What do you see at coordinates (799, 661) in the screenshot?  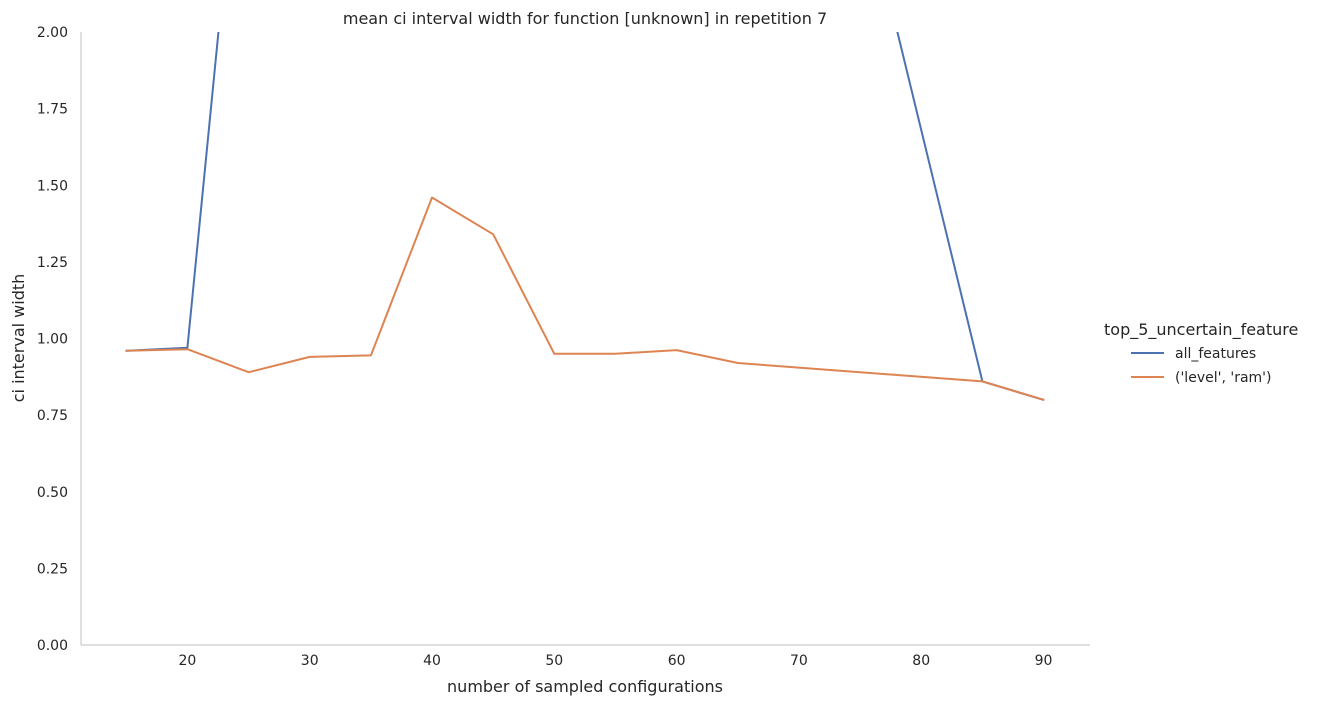 I see `x-tick-label: 70` at bounding box center [799, 661].